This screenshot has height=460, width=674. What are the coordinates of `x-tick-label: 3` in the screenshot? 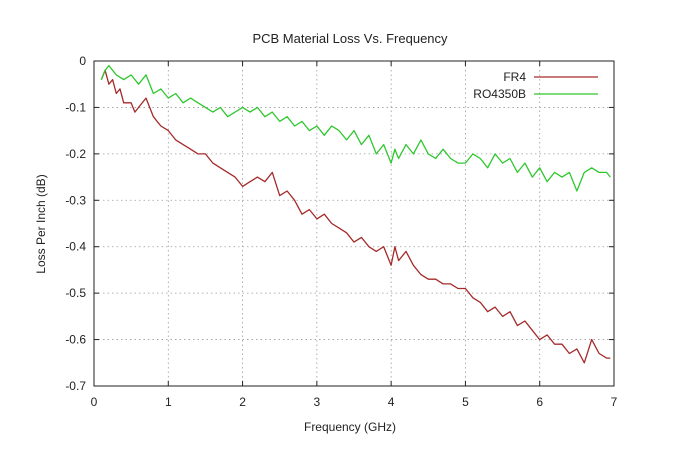 It's located at (317, 402).